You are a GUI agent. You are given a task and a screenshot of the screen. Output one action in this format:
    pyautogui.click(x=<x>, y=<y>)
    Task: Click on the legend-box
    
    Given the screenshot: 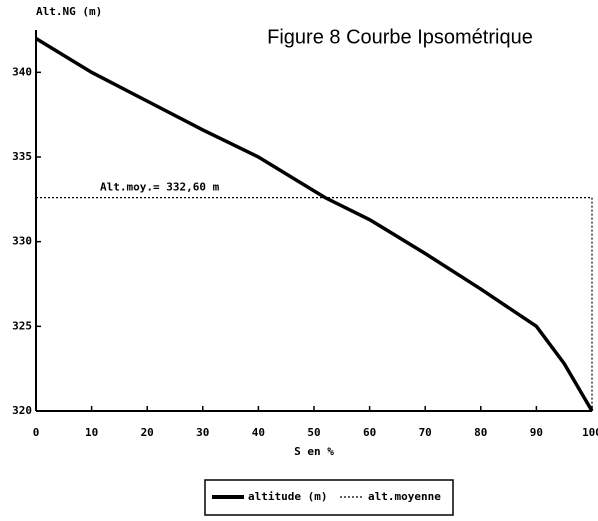 What is the action you would take?
    pyautogui.click(x=329, y=497)
    